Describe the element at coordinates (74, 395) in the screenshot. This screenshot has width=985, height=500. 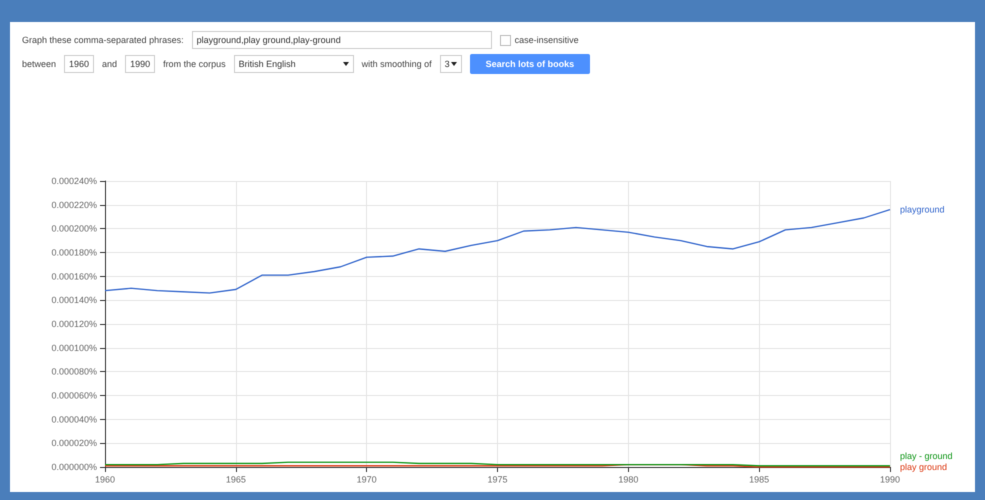
I see `y-tick-label: 0.000060%` at that location.